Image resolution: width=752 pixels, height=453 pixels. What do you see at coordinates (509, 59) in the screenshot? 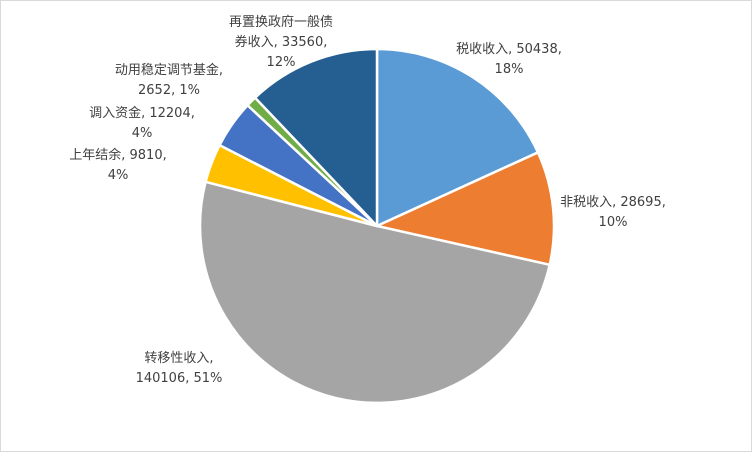
I see `data-label-1: 税收收入, 50438, 18%` at bounding box center [509, 59].